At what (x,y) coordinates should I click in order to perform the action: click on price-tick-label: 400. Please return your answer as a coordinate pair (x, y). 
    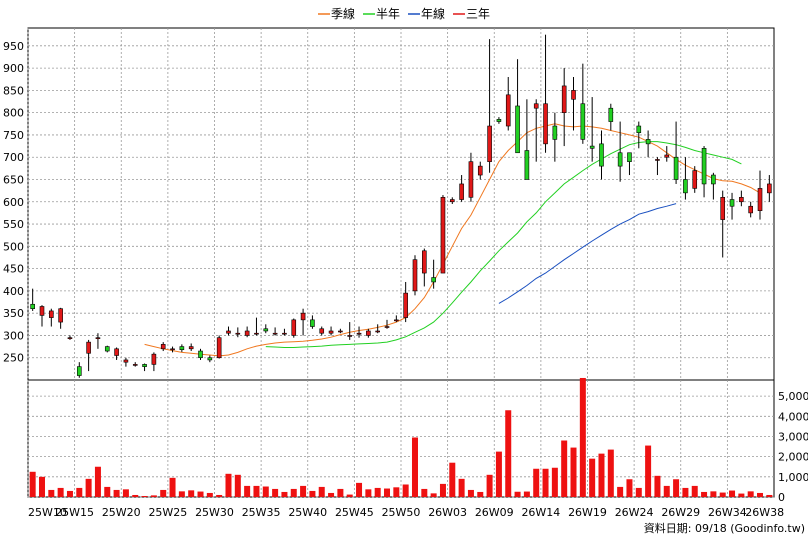
    Looking at the image, I should click on (13, 291).